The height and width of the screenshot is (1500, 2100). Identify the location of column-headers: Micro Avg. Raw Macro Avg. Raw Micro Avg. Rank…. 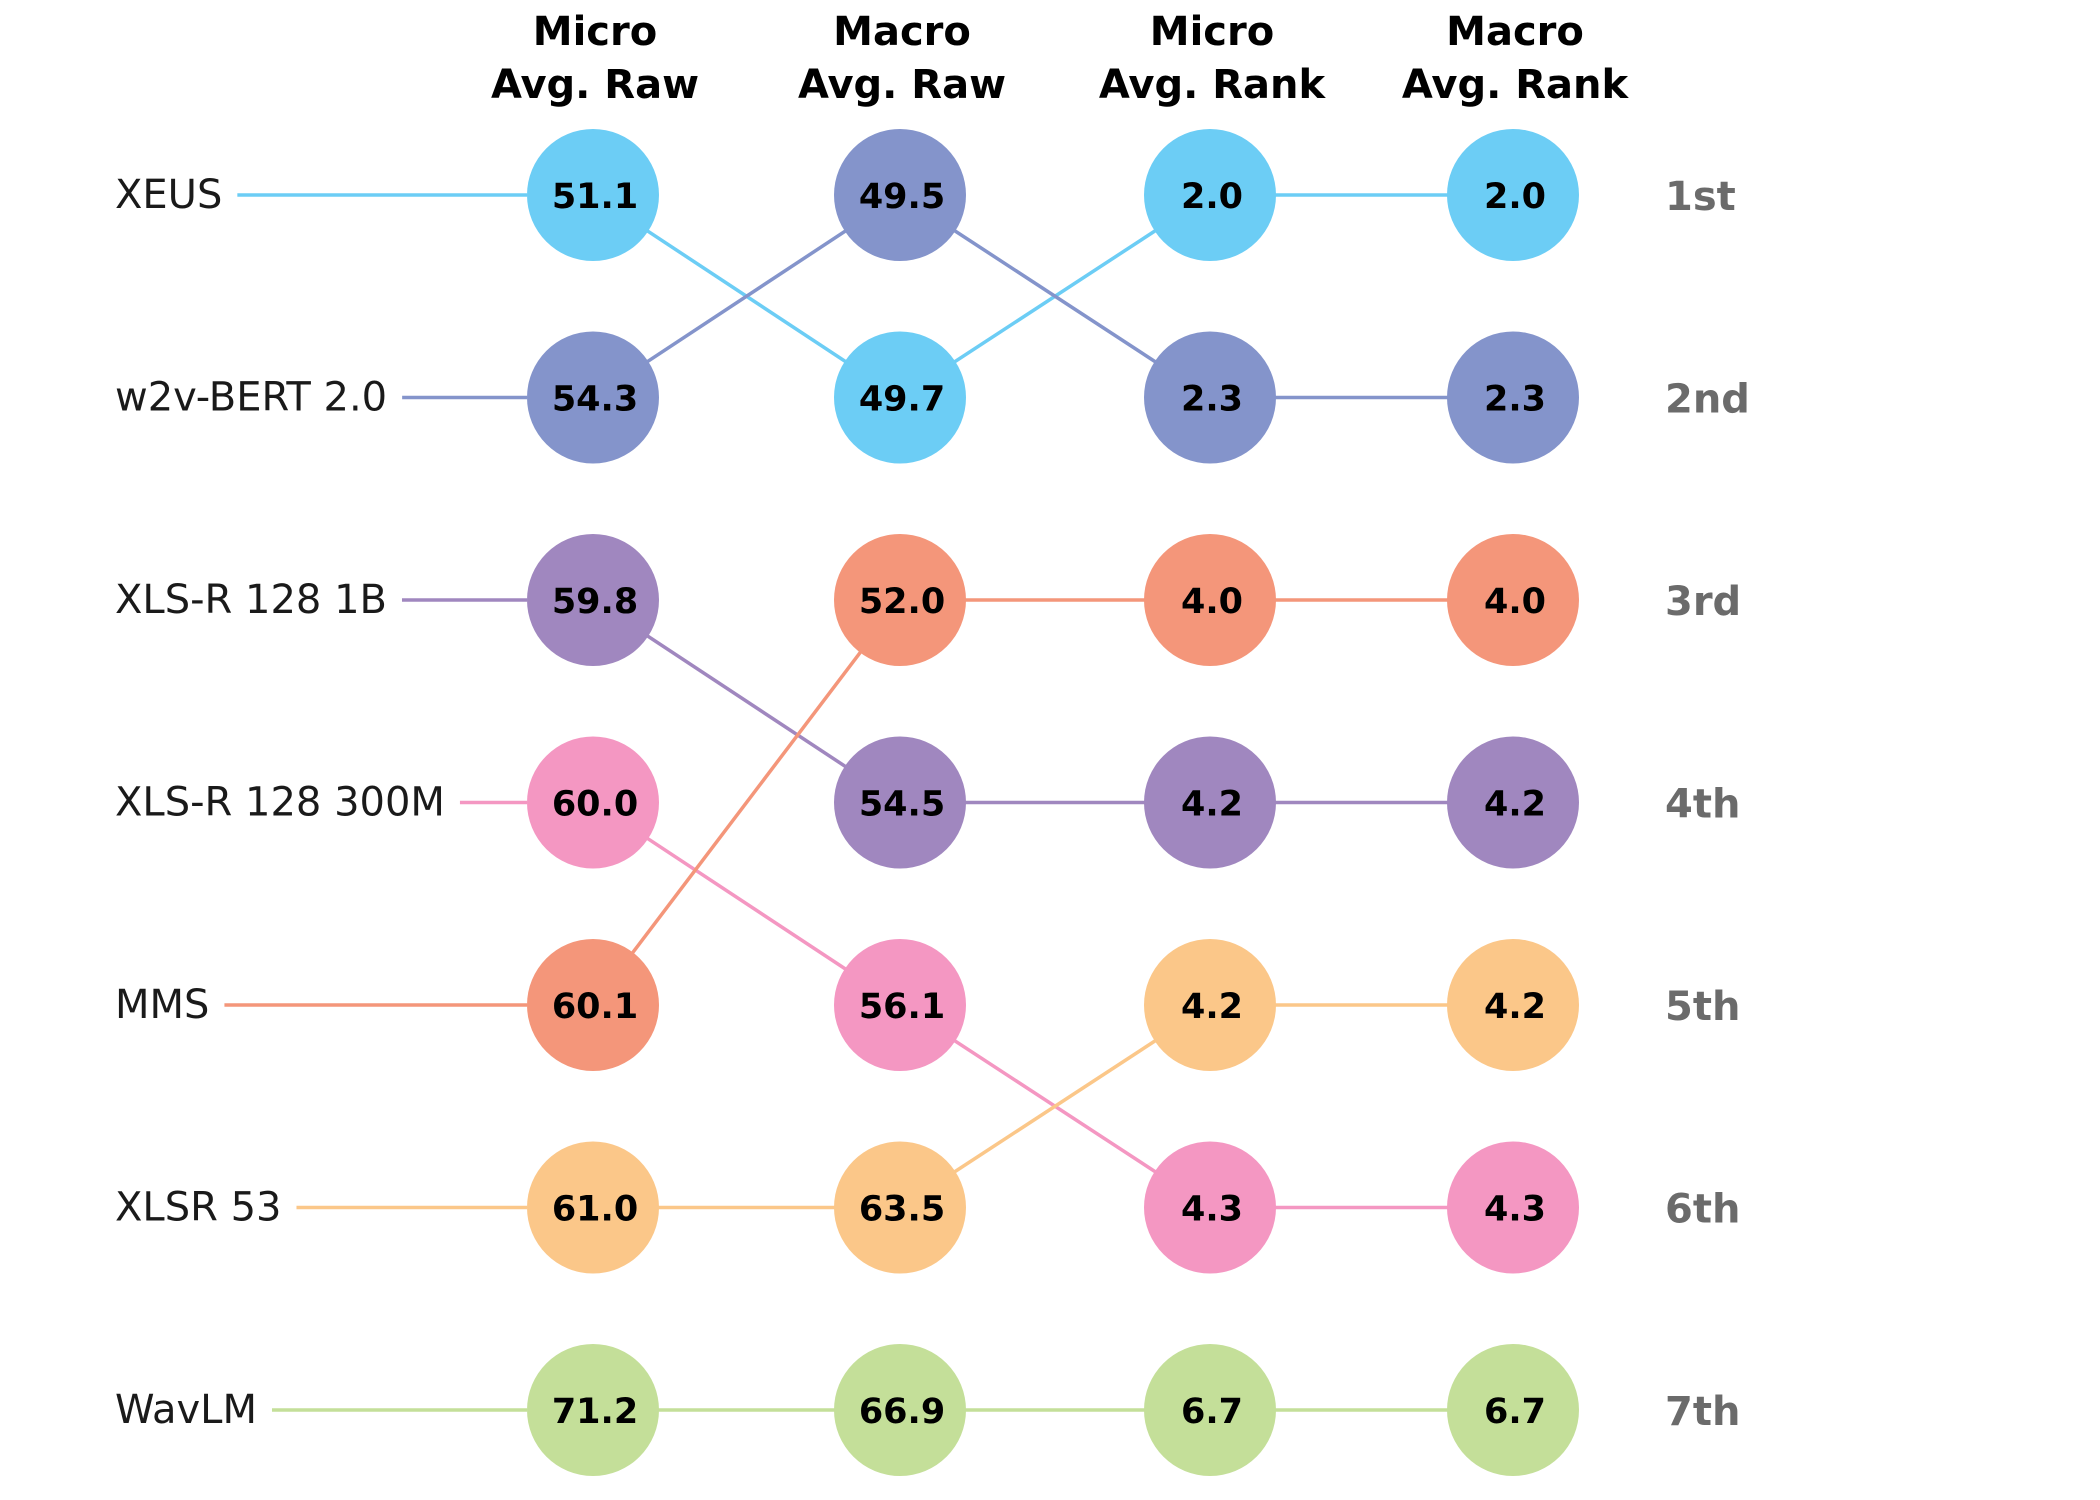
(1060, 58).